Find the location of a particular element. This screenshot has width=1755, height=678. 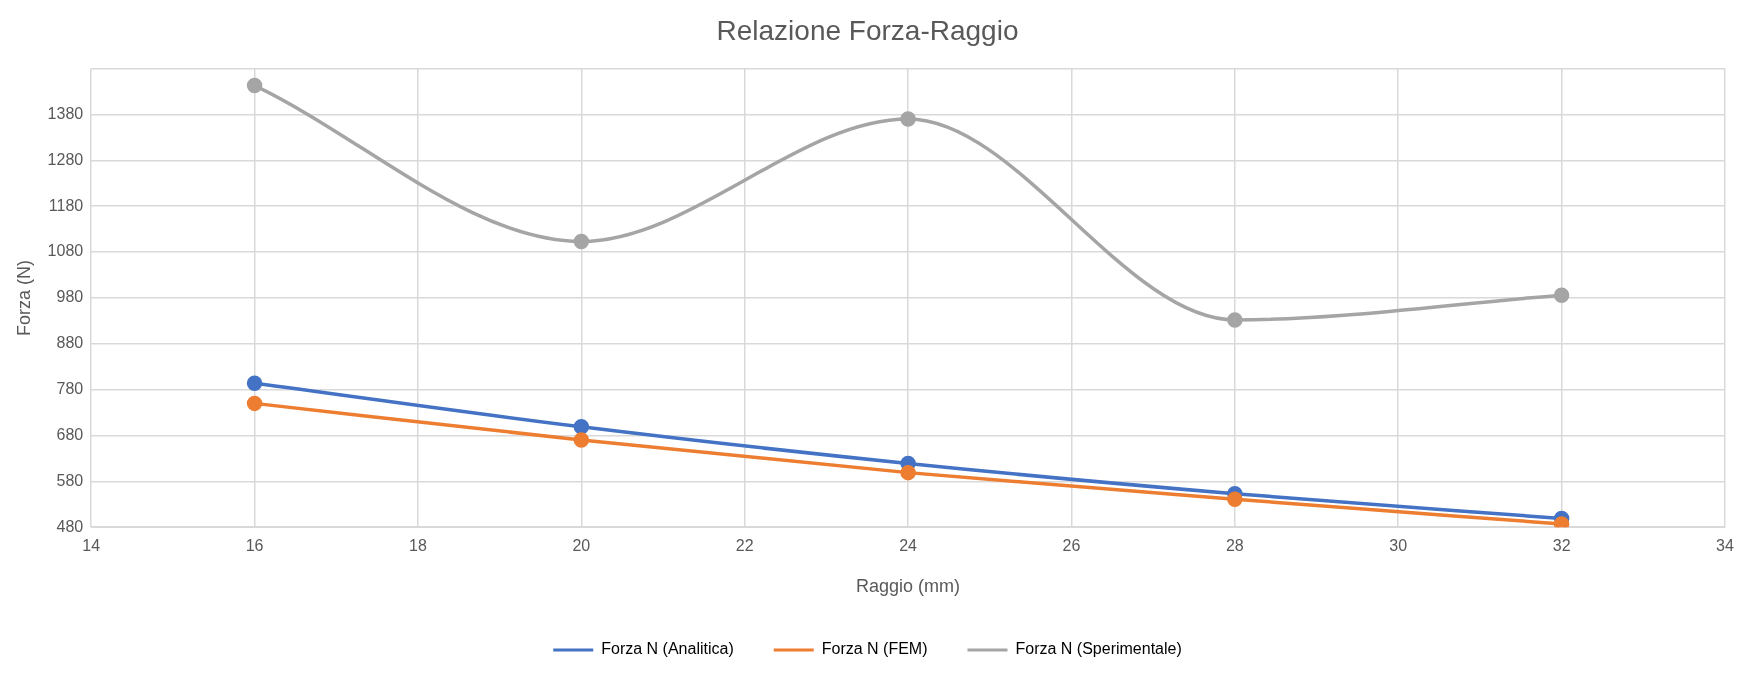

x-tick-label: 20 is located at coordinates (581, 546).